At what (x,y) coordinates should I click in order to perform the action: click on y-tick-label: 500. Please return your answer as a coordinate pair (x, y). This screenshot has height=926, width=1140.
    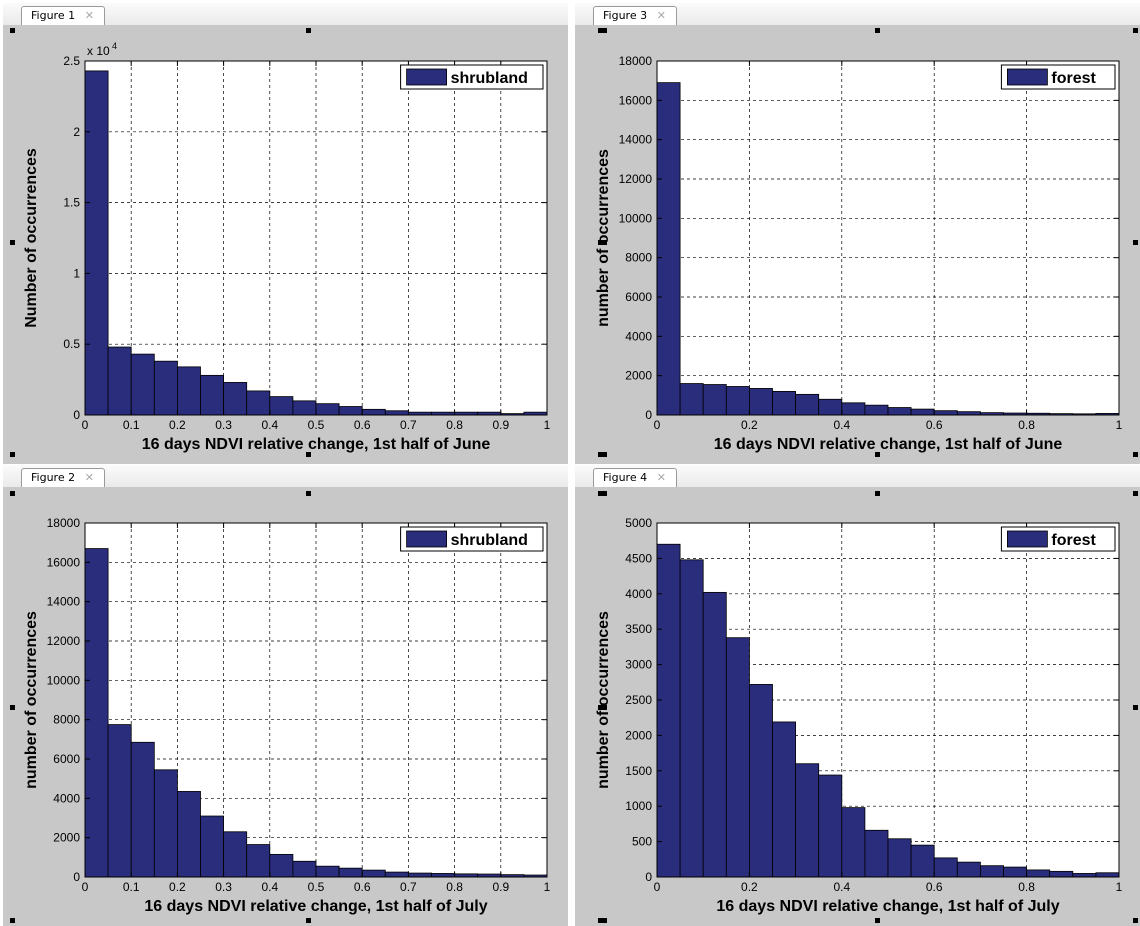
    Looking at the image, I should click on (642, 842).